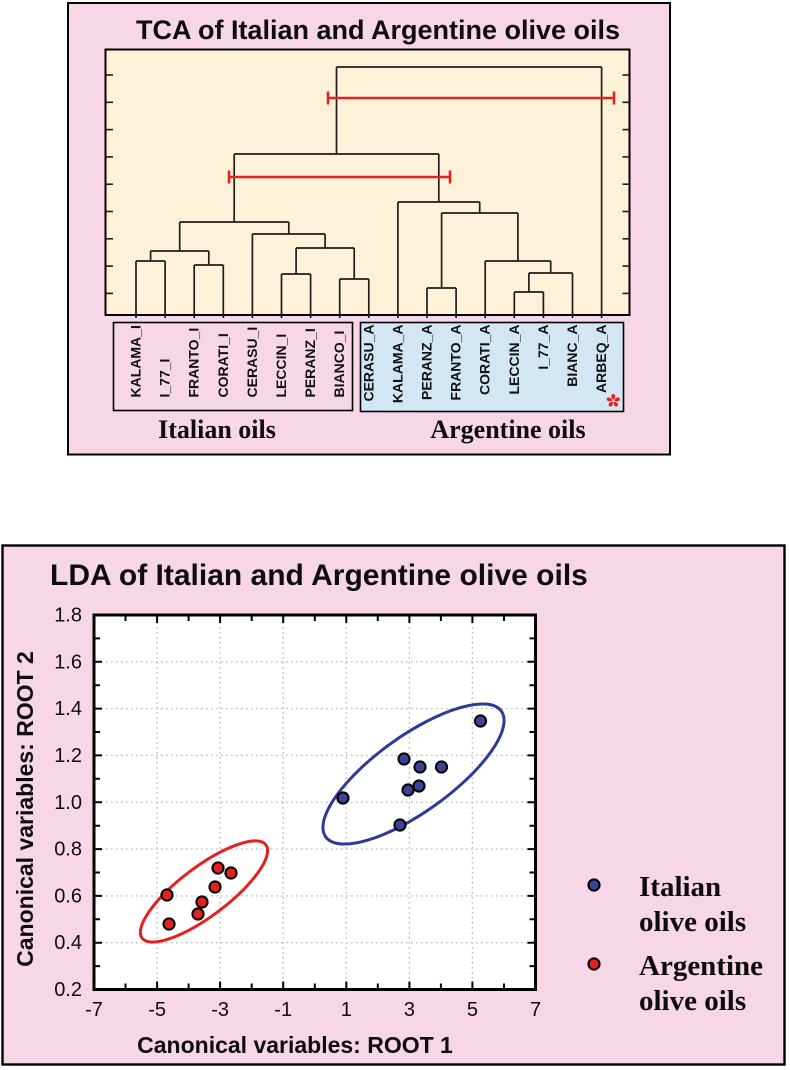 This screenshot has height=1070, width=790. Describe the element at coordinates (68, 803) in the screenshot. I see `svg-text: 1.0` at that location.